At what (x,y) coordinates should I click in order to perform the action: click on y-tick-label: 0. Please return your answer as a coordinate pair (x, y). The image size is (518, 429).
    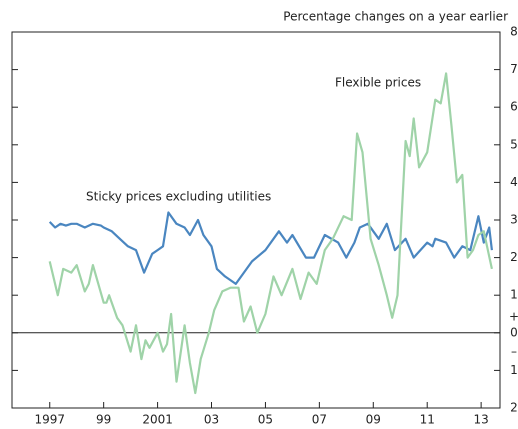
    Looking at the image, I should click on (514, 332).